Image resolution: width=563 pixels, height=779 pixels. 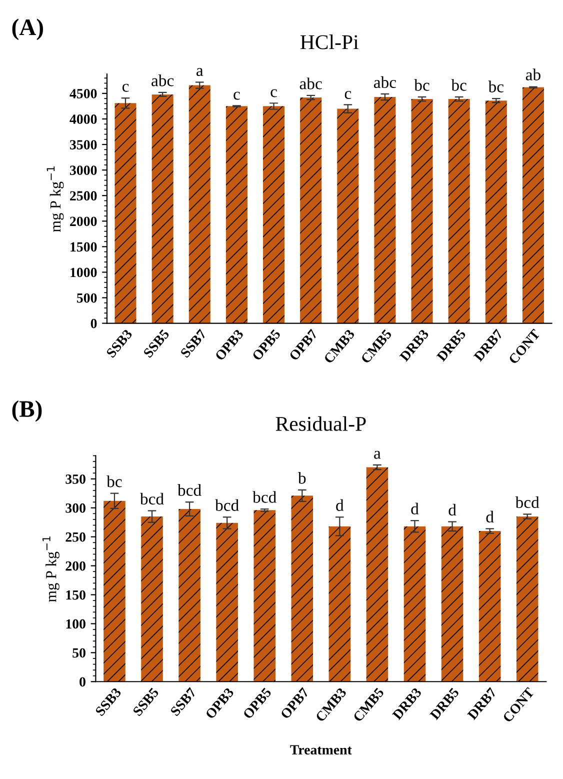 I want to click on y-tick-label: 2500, so click(x=83, y=196).